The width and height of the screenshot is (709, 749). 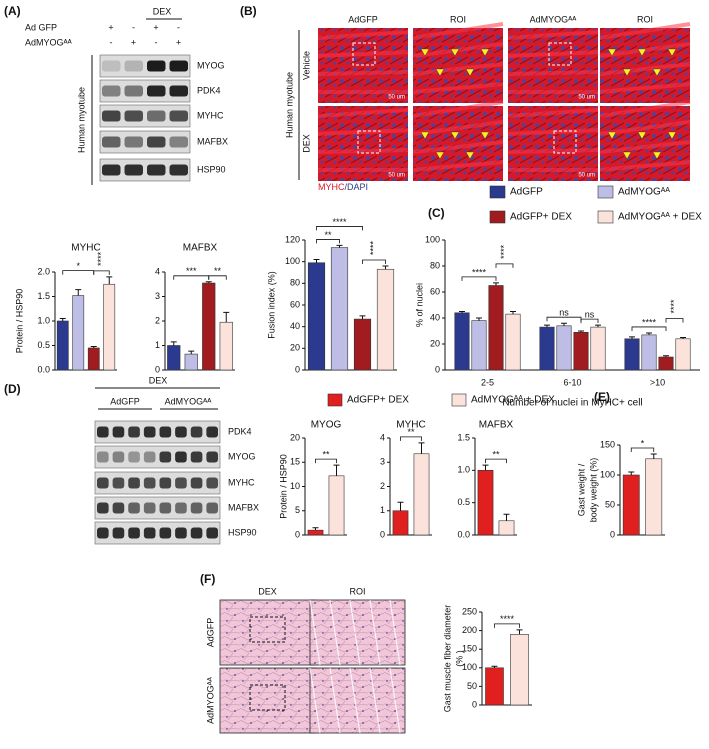 I want to click on y-tick-label: 250, so click(x=469, y=611).